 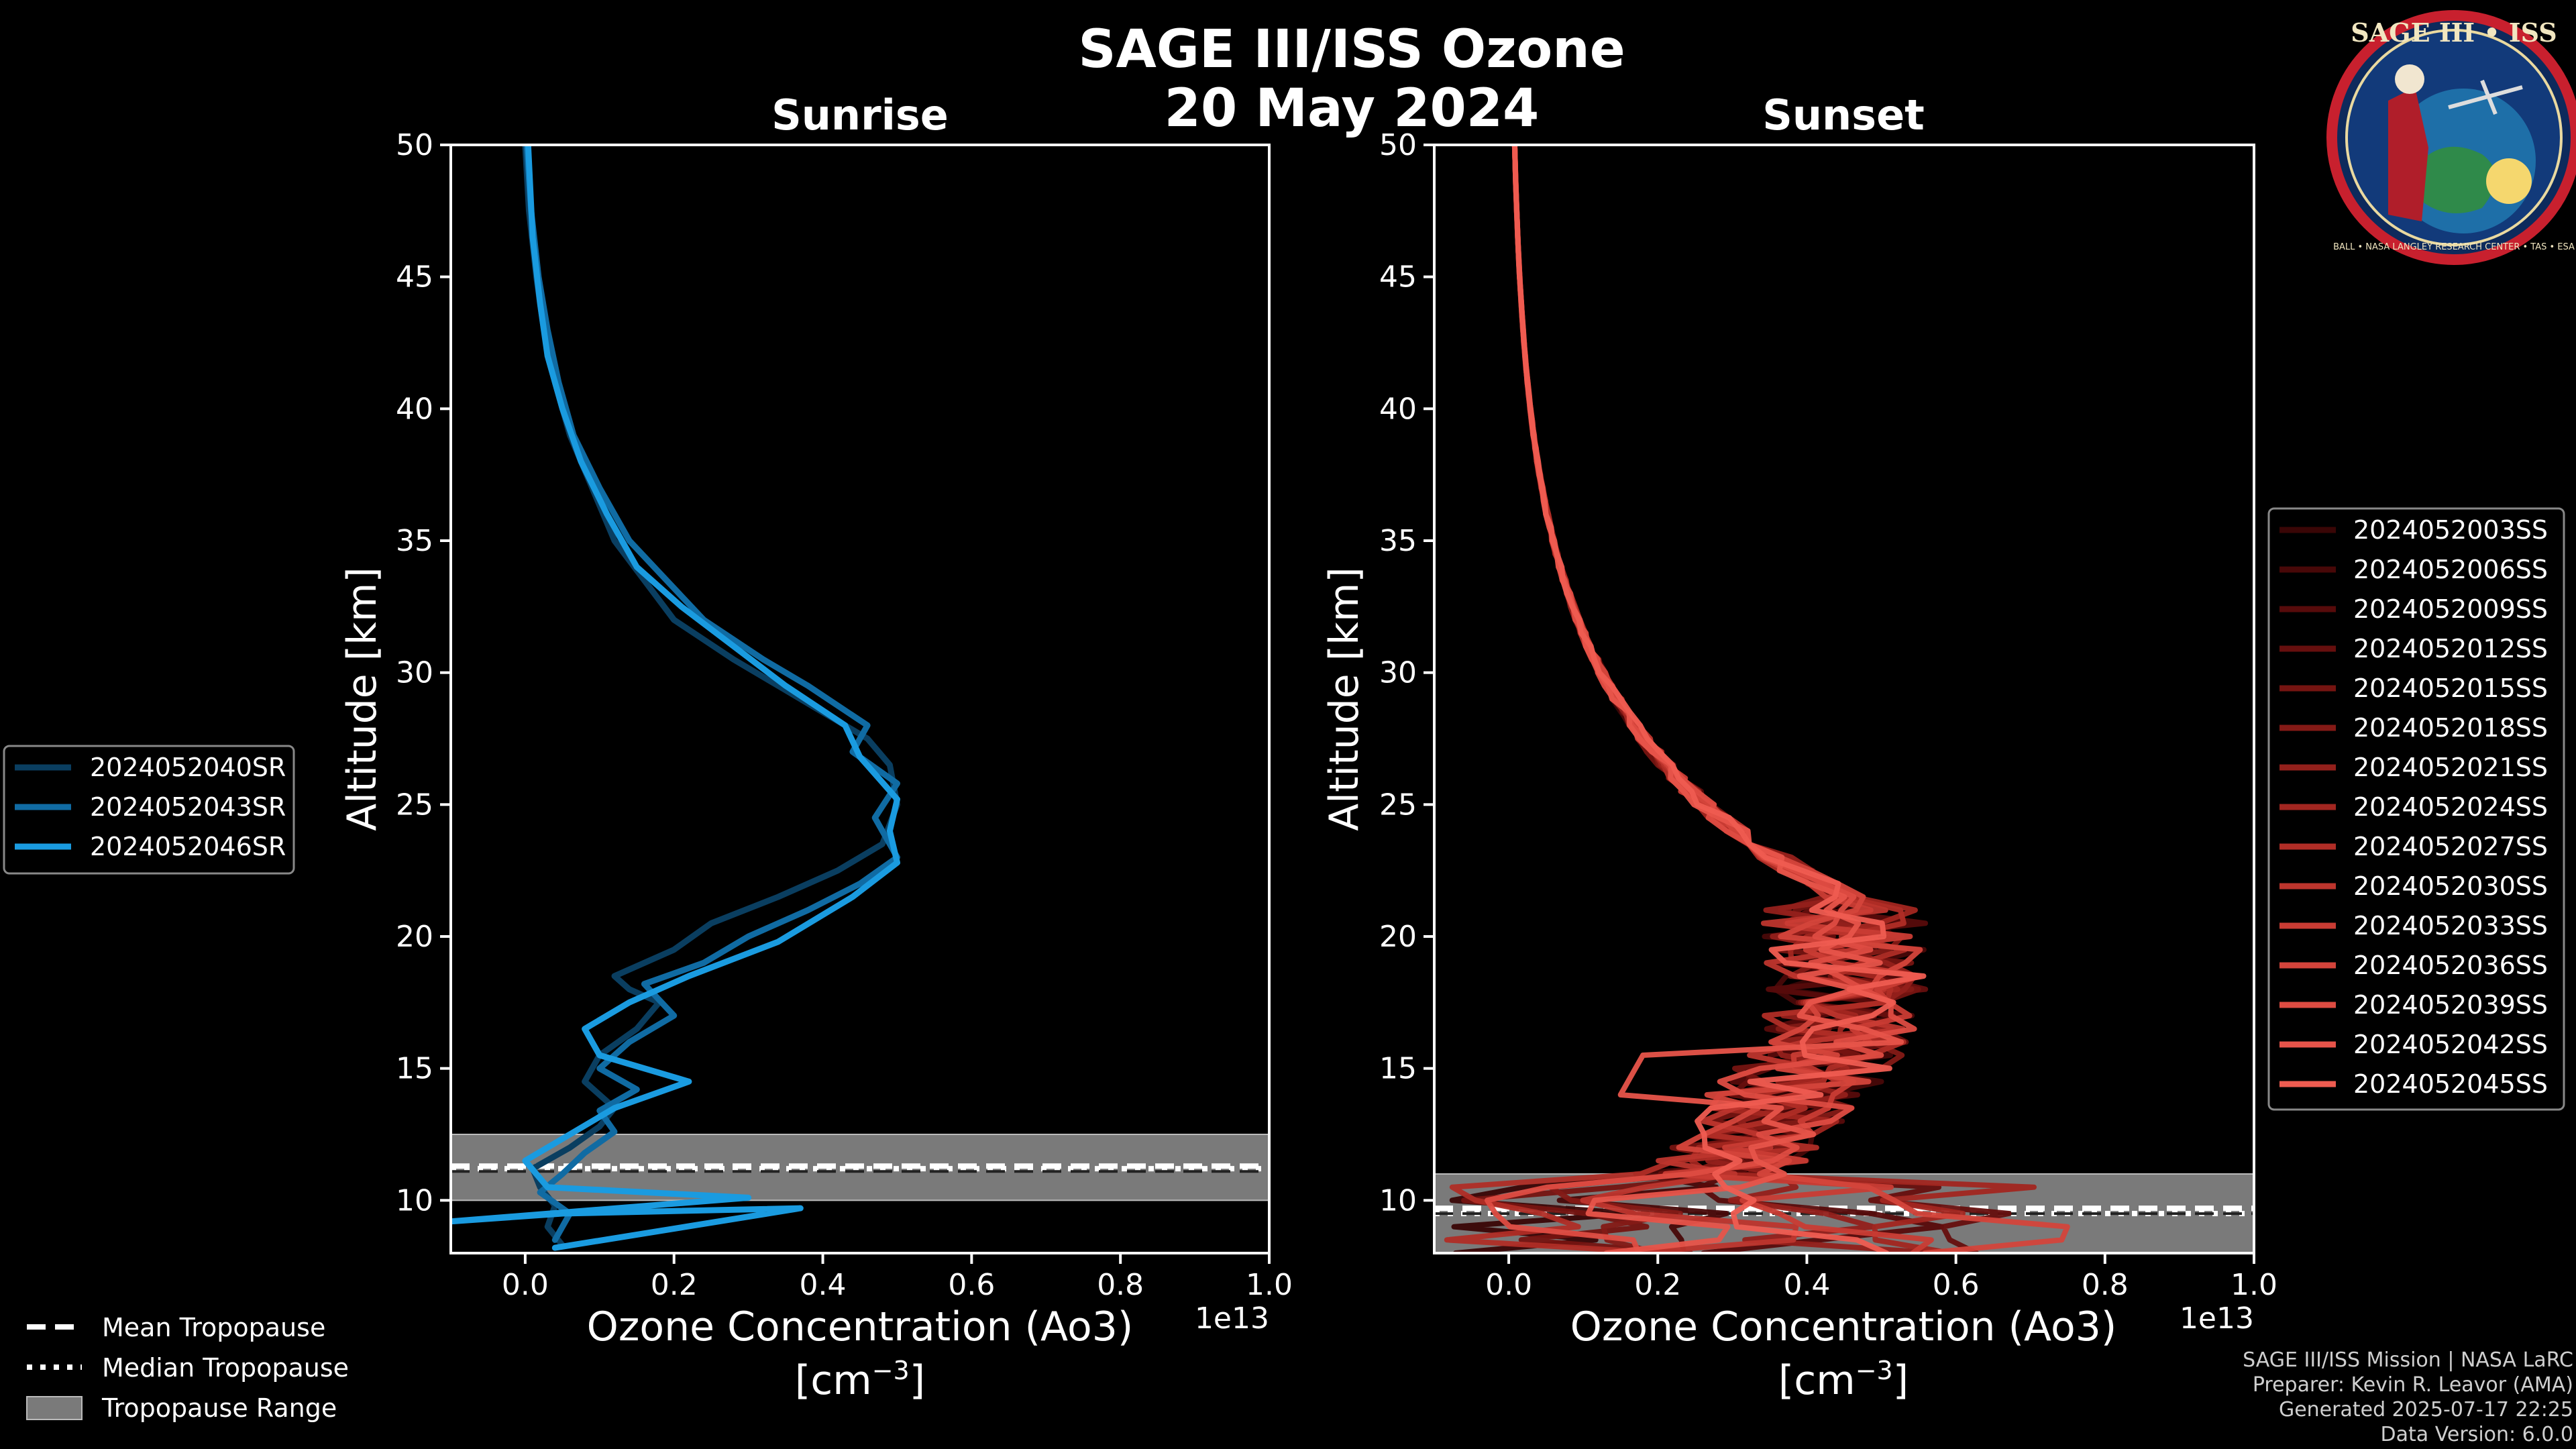 I want to click on series-line-2024052043SR, so click(x=711, y=694).